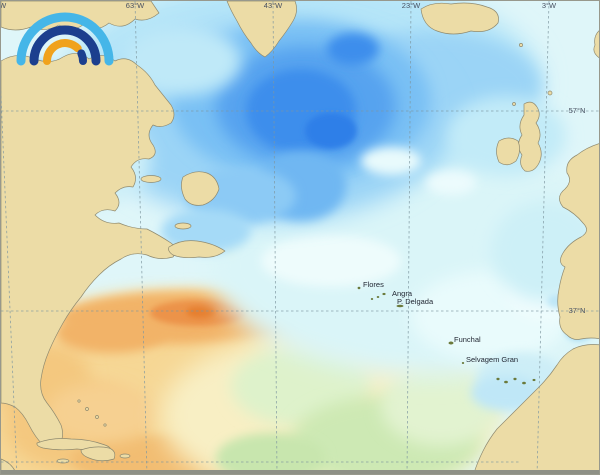 Image resolution: width=600 pixels, height=475 pixels. What do you see at coordinates (543, 237) in the screenshot?
I see `meridian-3w` at bounding box center [543, 237].